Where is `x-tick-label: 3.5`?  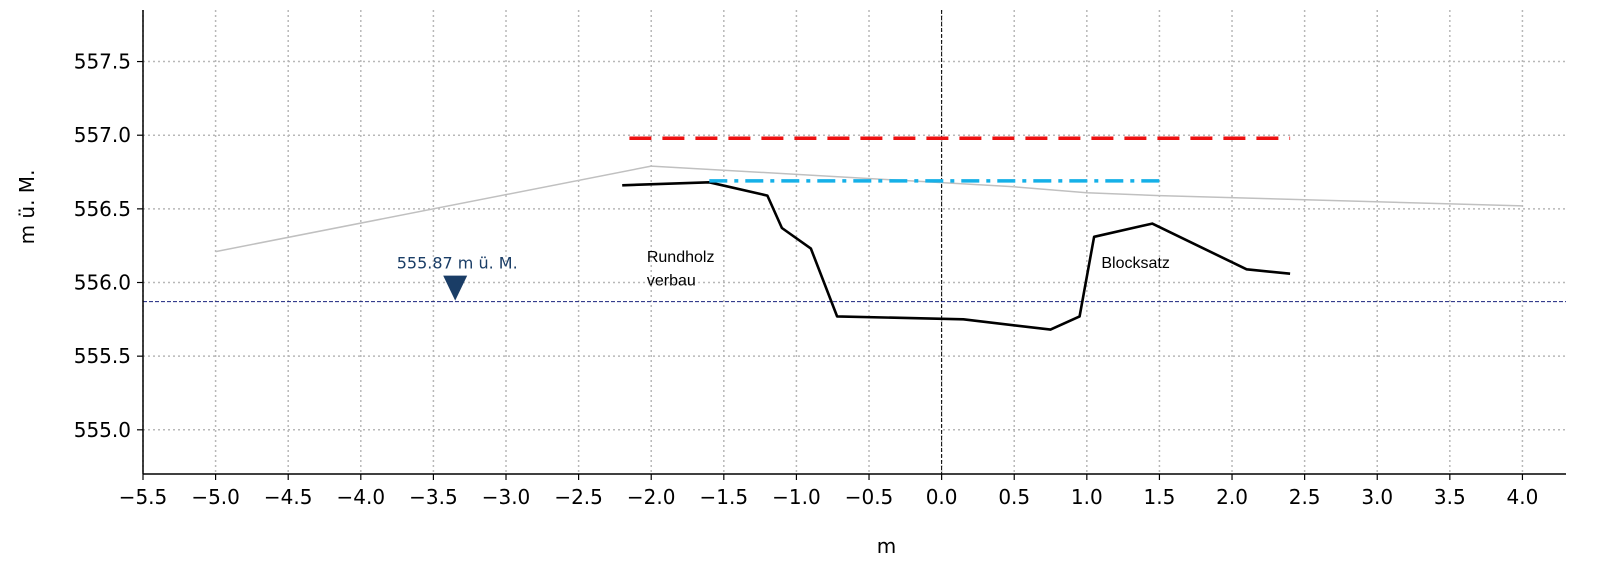
x-tick-label: 3.5 is located at coordinates (1450, 497).